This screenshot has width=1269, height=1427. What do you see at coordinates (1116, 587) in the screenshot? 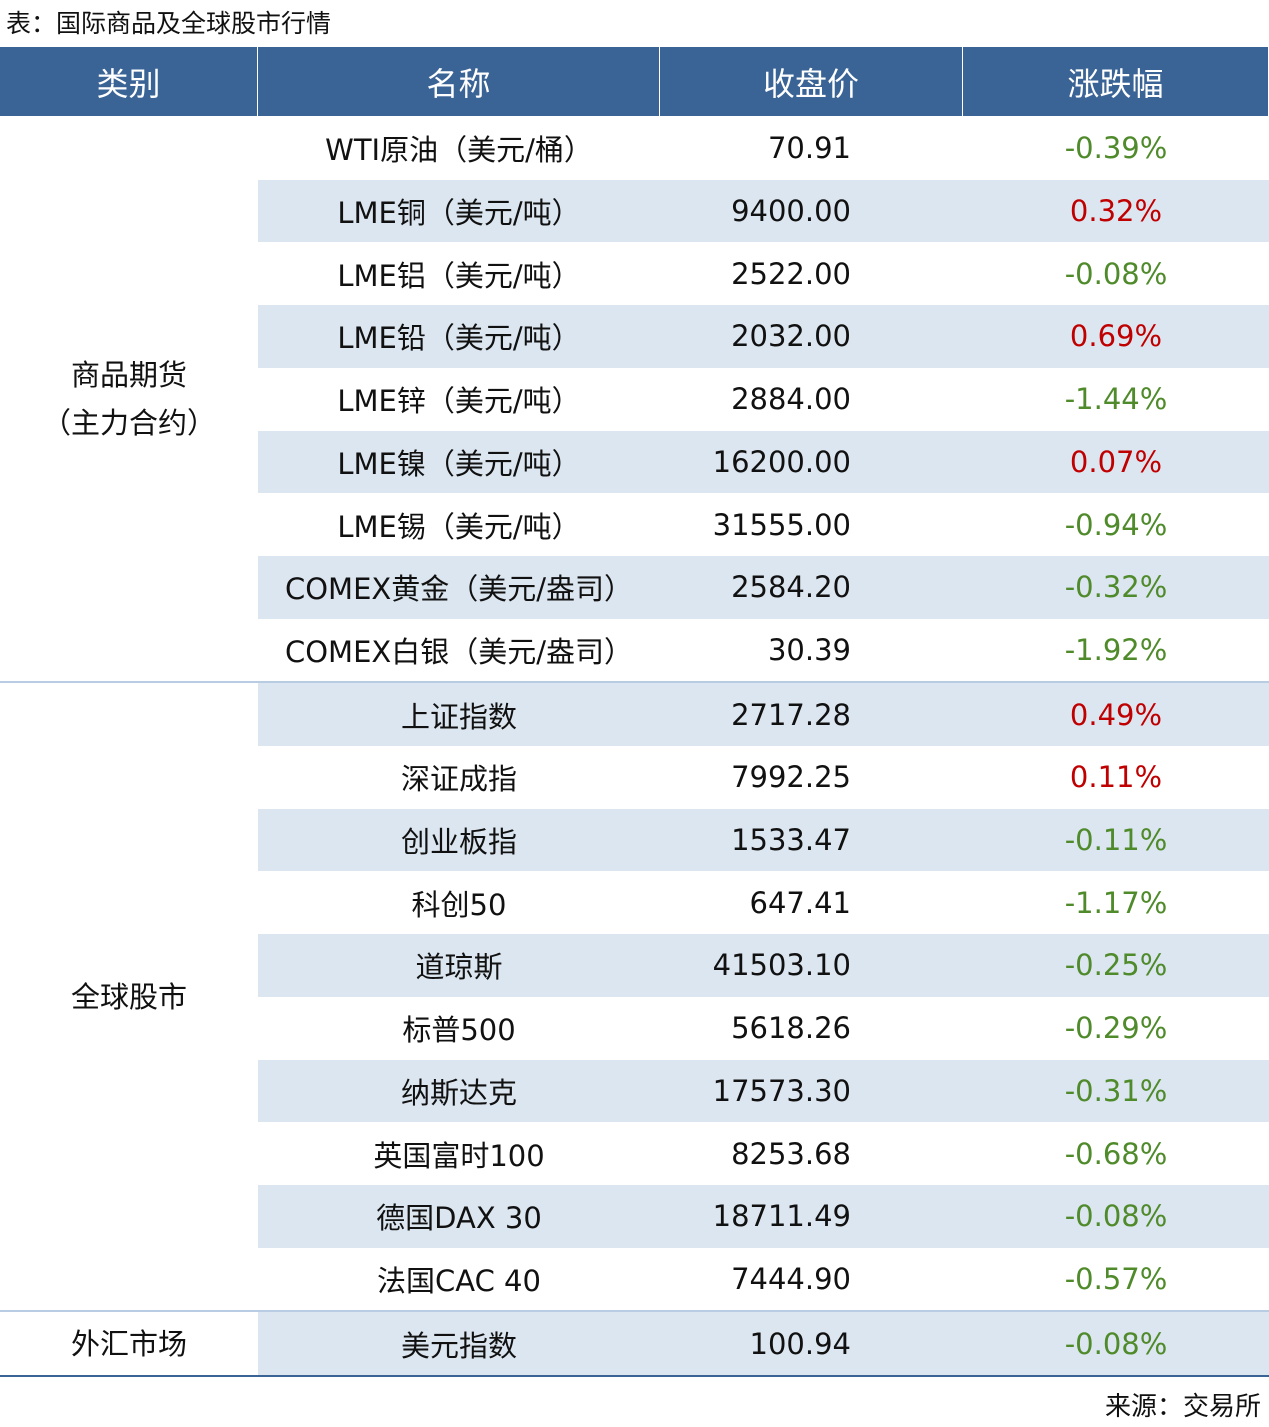
I see `change-cell: -0.32%` at bounding box center [1116, 587].